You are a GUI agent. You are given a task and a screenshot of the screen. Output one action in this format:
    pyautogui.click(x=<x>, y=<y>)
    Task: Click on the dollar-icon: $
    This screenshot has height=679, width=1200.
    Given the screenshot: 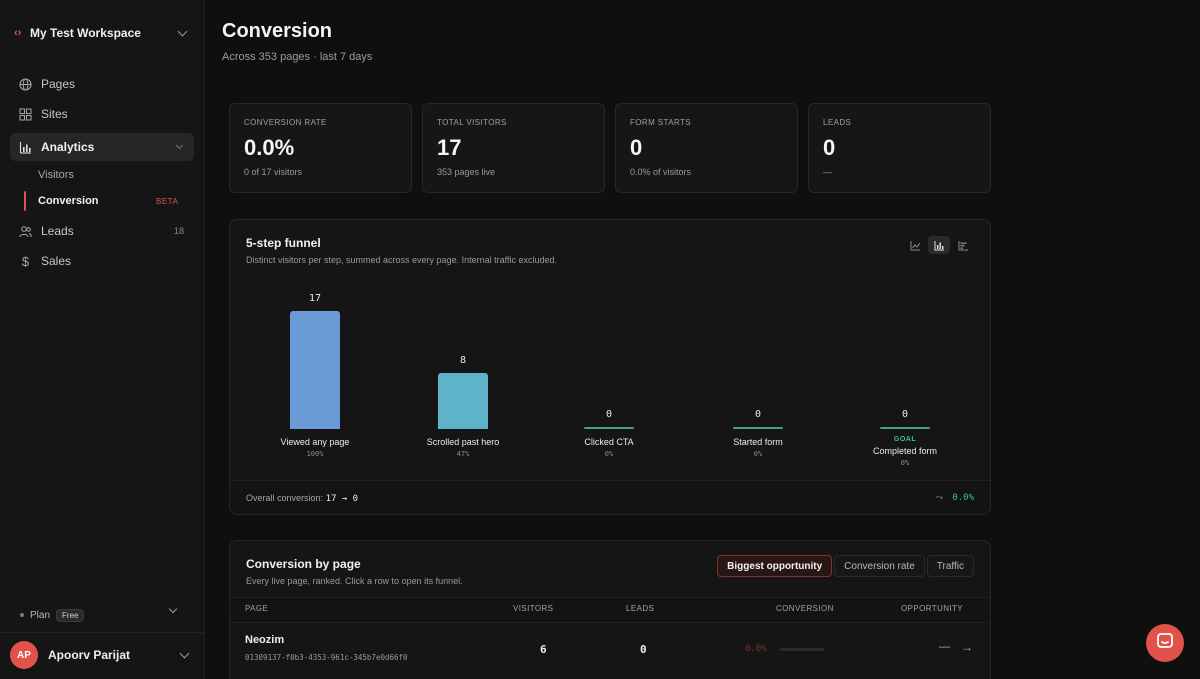 What is the action you would take?
    pyautogui.click(x=25, y=261)
    